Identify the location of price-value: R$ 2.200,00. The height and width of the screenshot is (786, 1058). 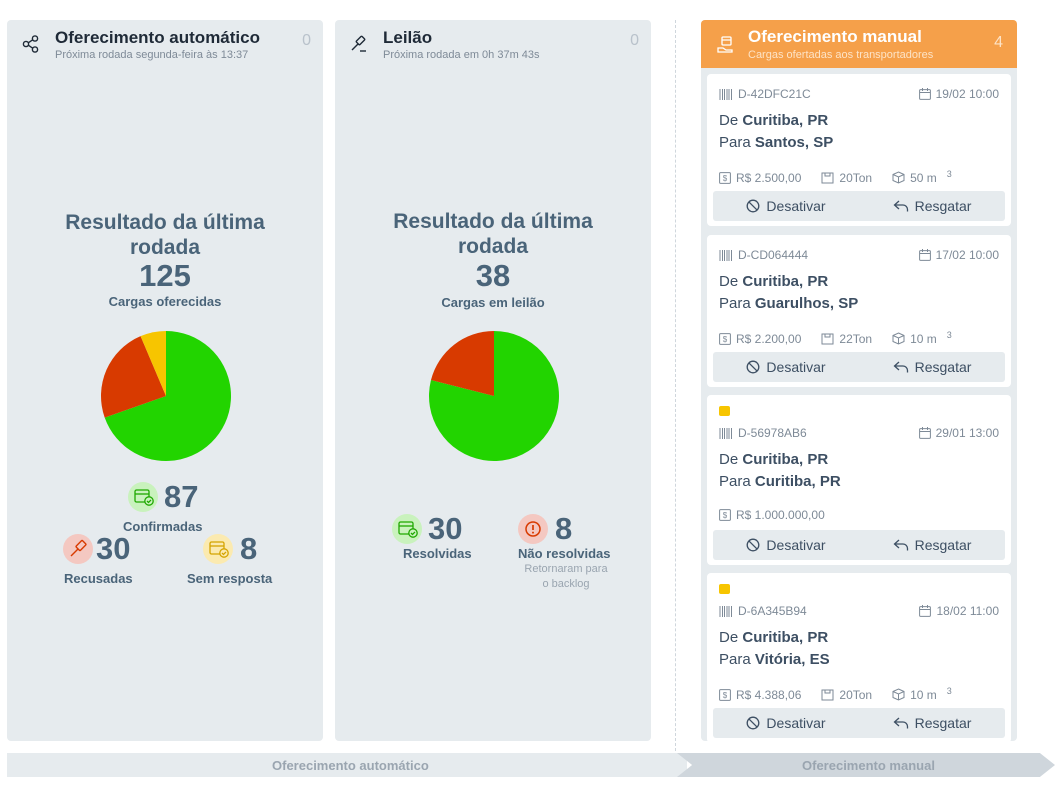
(769, 339).